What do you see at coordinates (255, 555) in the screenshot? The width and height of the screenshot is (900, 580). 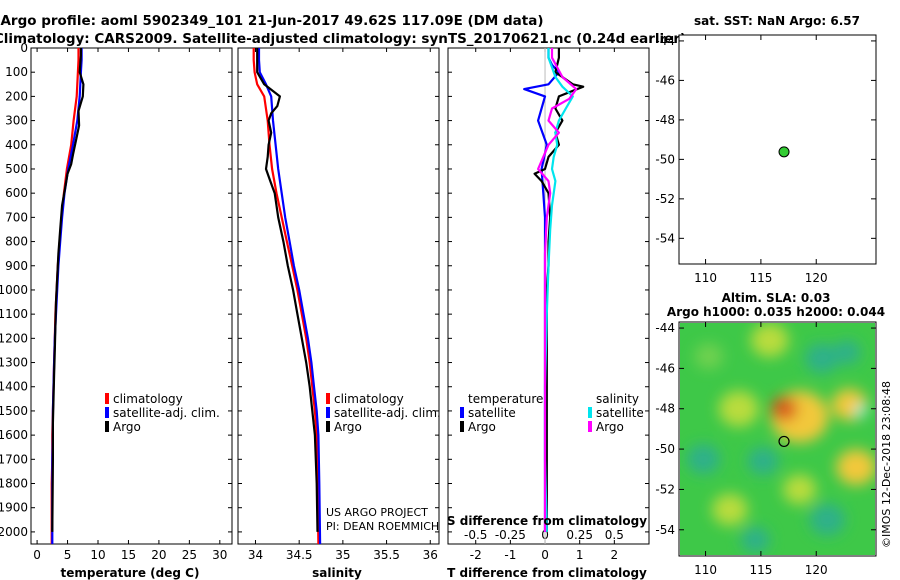 I see `salinity-tick-label: 34` at bounding box center [255, 555].